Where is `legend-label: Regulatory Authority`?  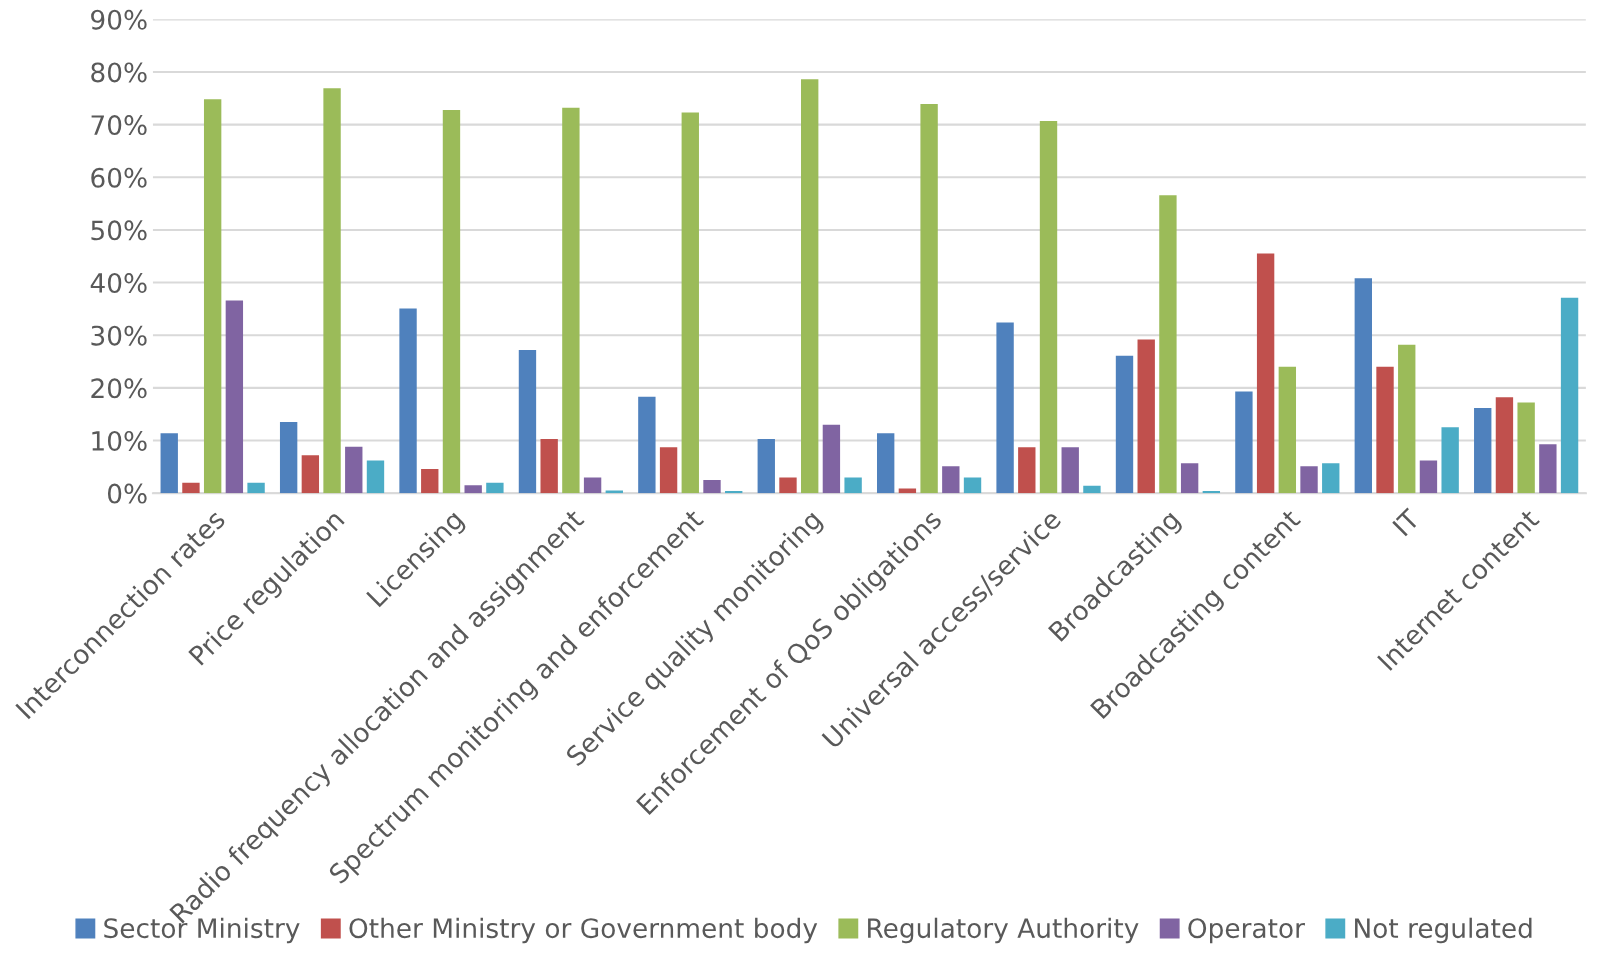
legend-label: Regulatory Authority is located at coordinates (1003, 930).